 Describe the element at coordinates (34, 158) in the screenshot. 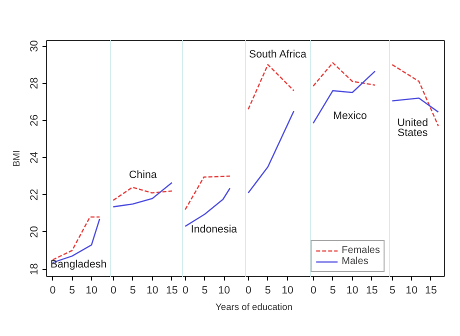

I see `y-tick-label: 24` at that location.